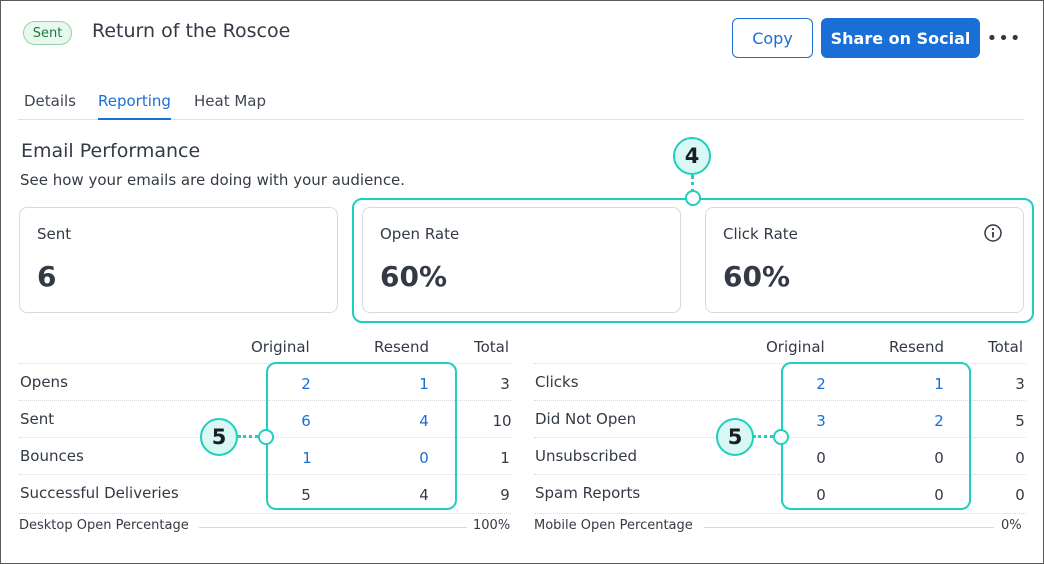 The image size is (1044, 564). I want to click on did-not-open-resend-link: 2, so click(939, 421).